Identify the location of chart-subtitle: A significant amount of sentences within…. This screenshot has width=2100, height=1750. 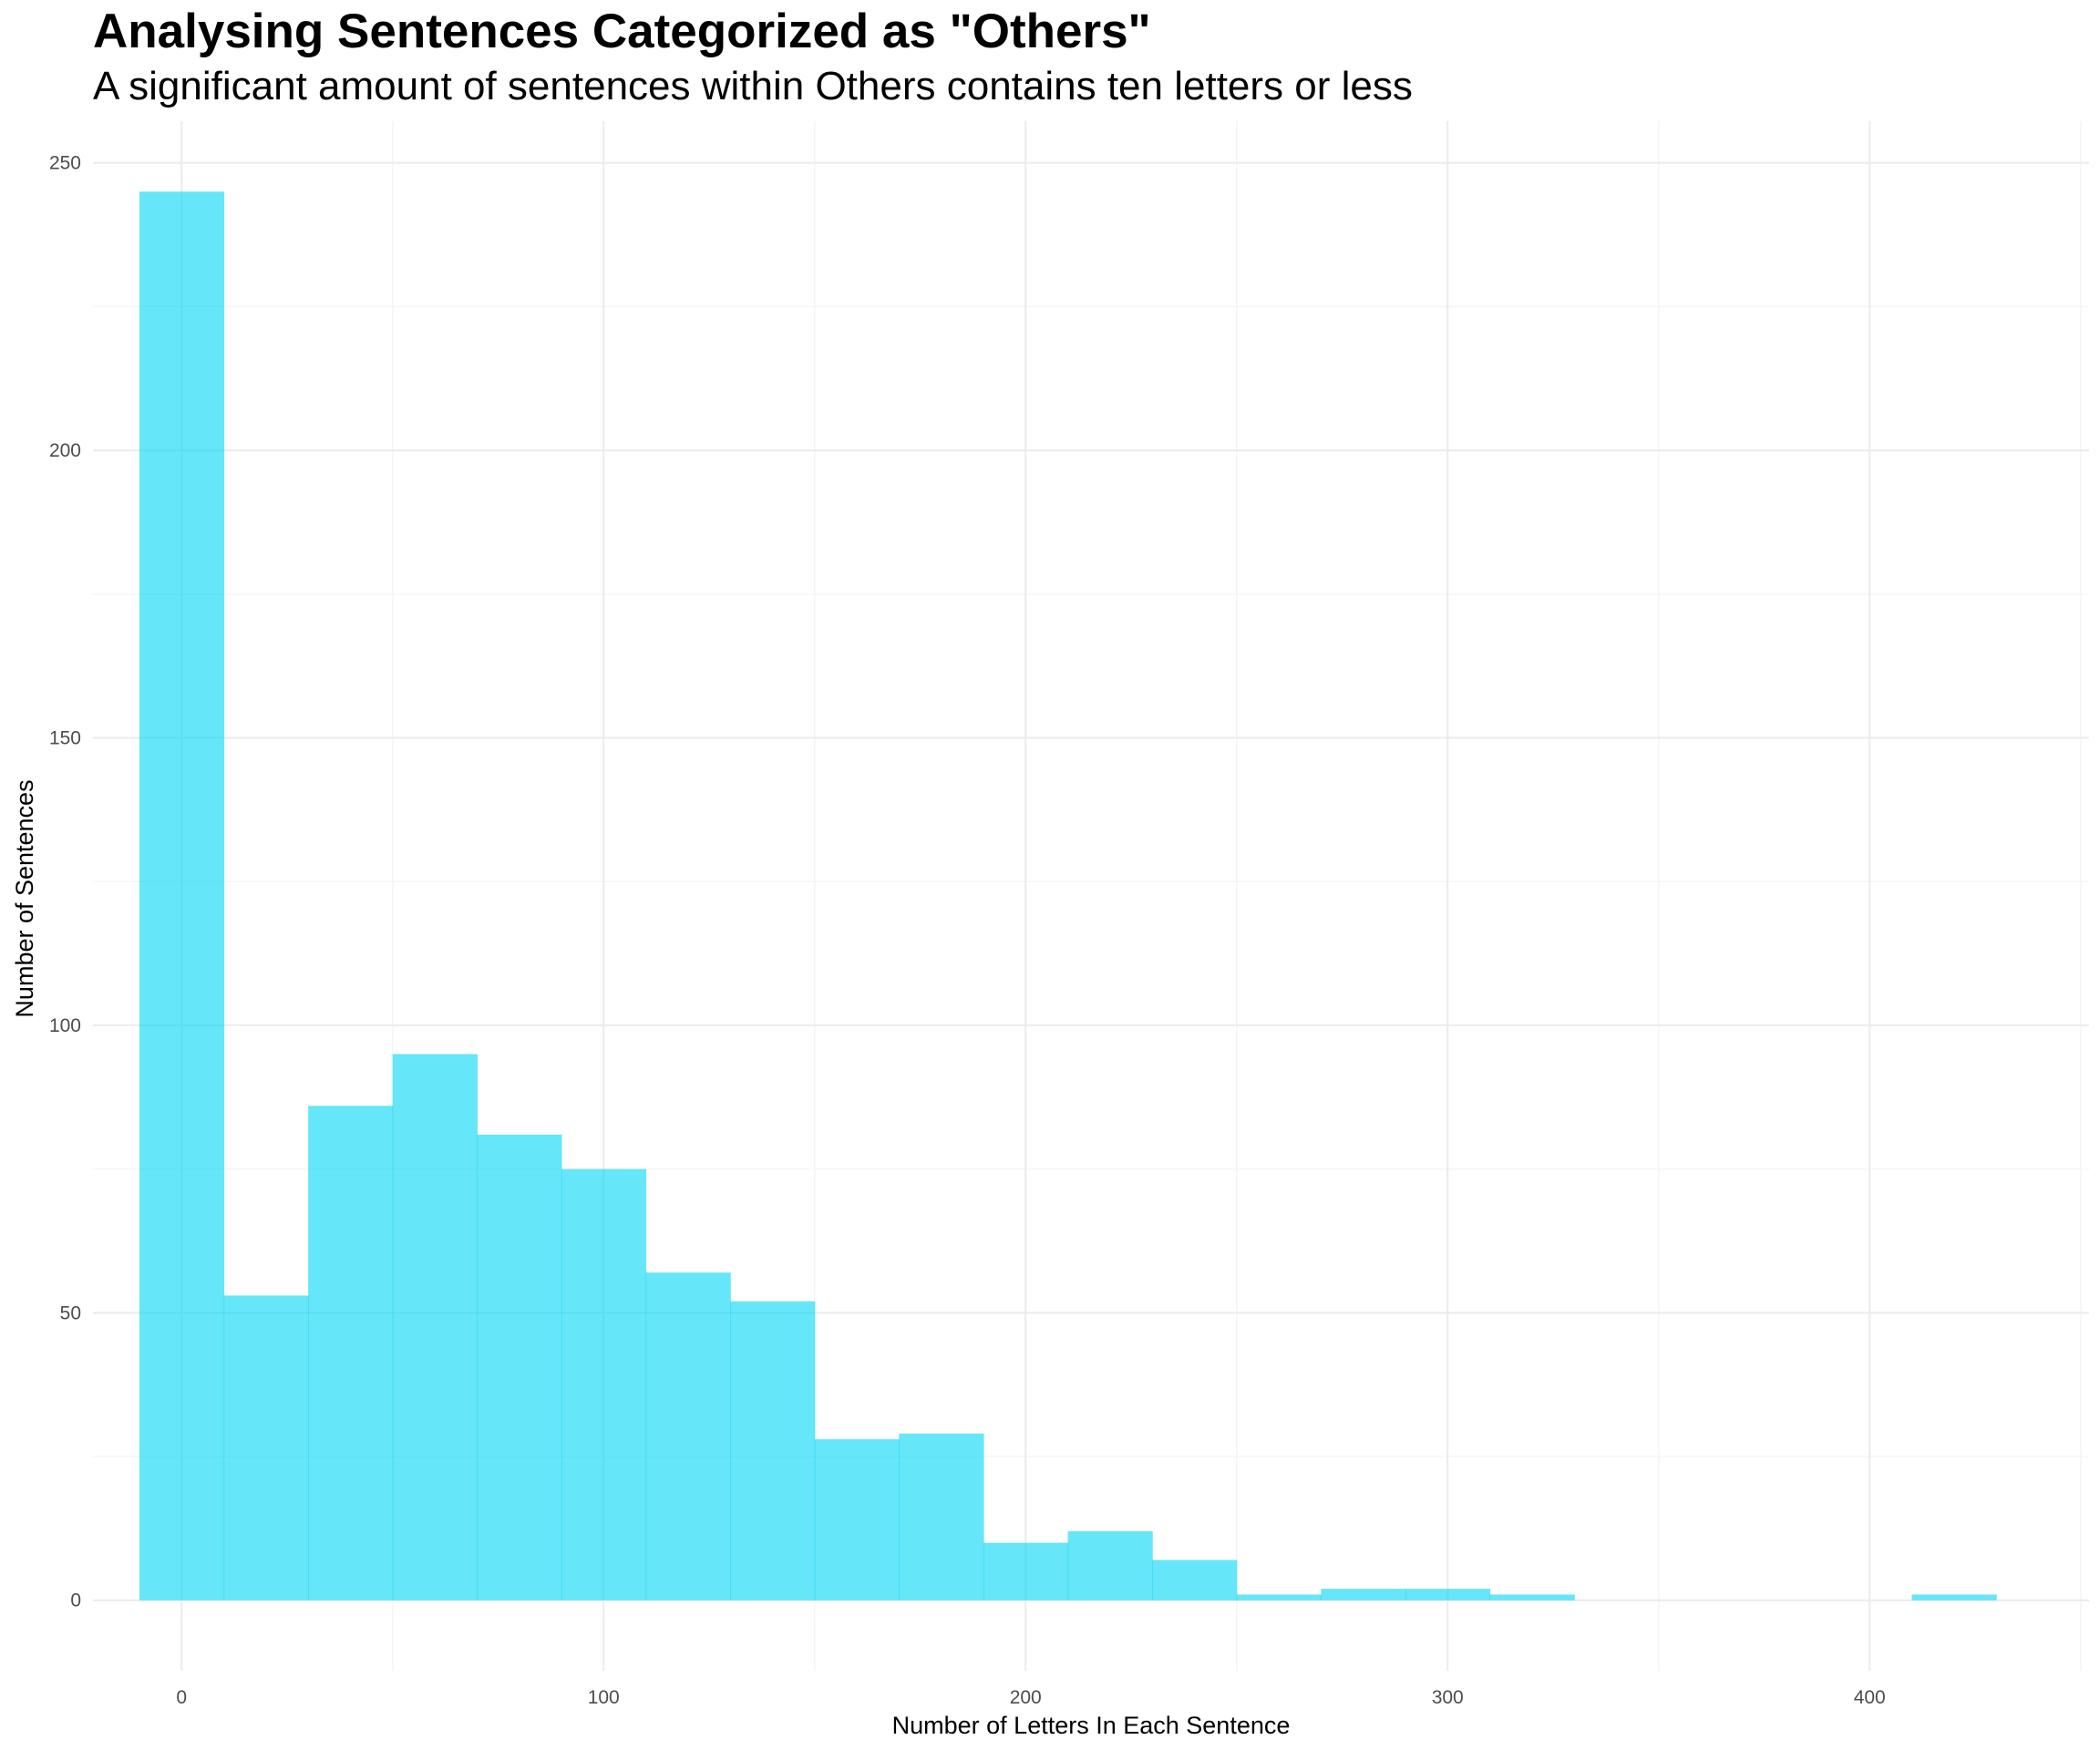
(753, 86).